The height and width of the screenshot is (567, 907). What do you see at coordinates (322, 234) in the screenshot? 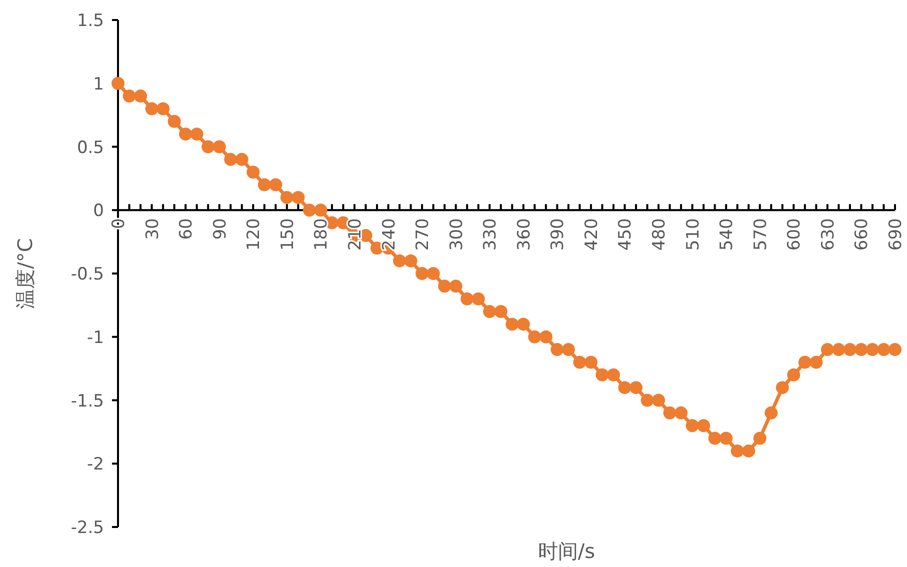
I see `x-tick-label: 180` at bounding box center [322, 234].